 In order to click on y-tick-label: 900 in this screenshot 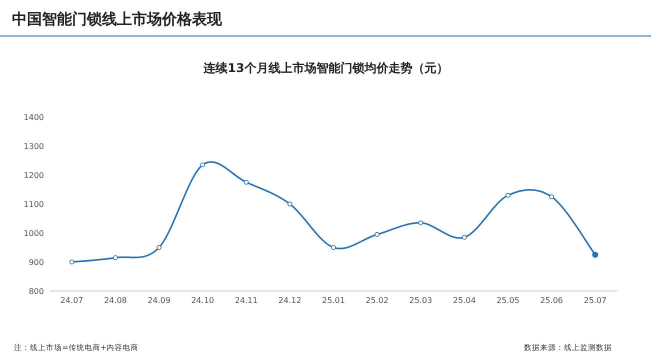, I will do `click(36, 262)`.